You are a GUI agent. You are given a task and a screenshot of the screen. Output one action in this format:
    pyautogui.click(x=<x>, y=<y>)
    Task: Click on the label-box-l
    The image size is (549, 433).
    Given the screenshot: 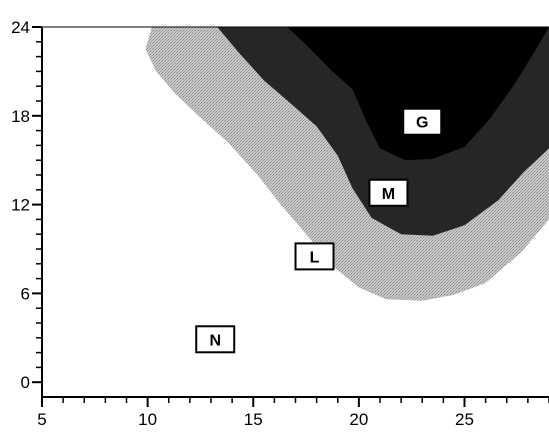 What is the action you would take?
    pyautogui.click(x=314, y=256)
    